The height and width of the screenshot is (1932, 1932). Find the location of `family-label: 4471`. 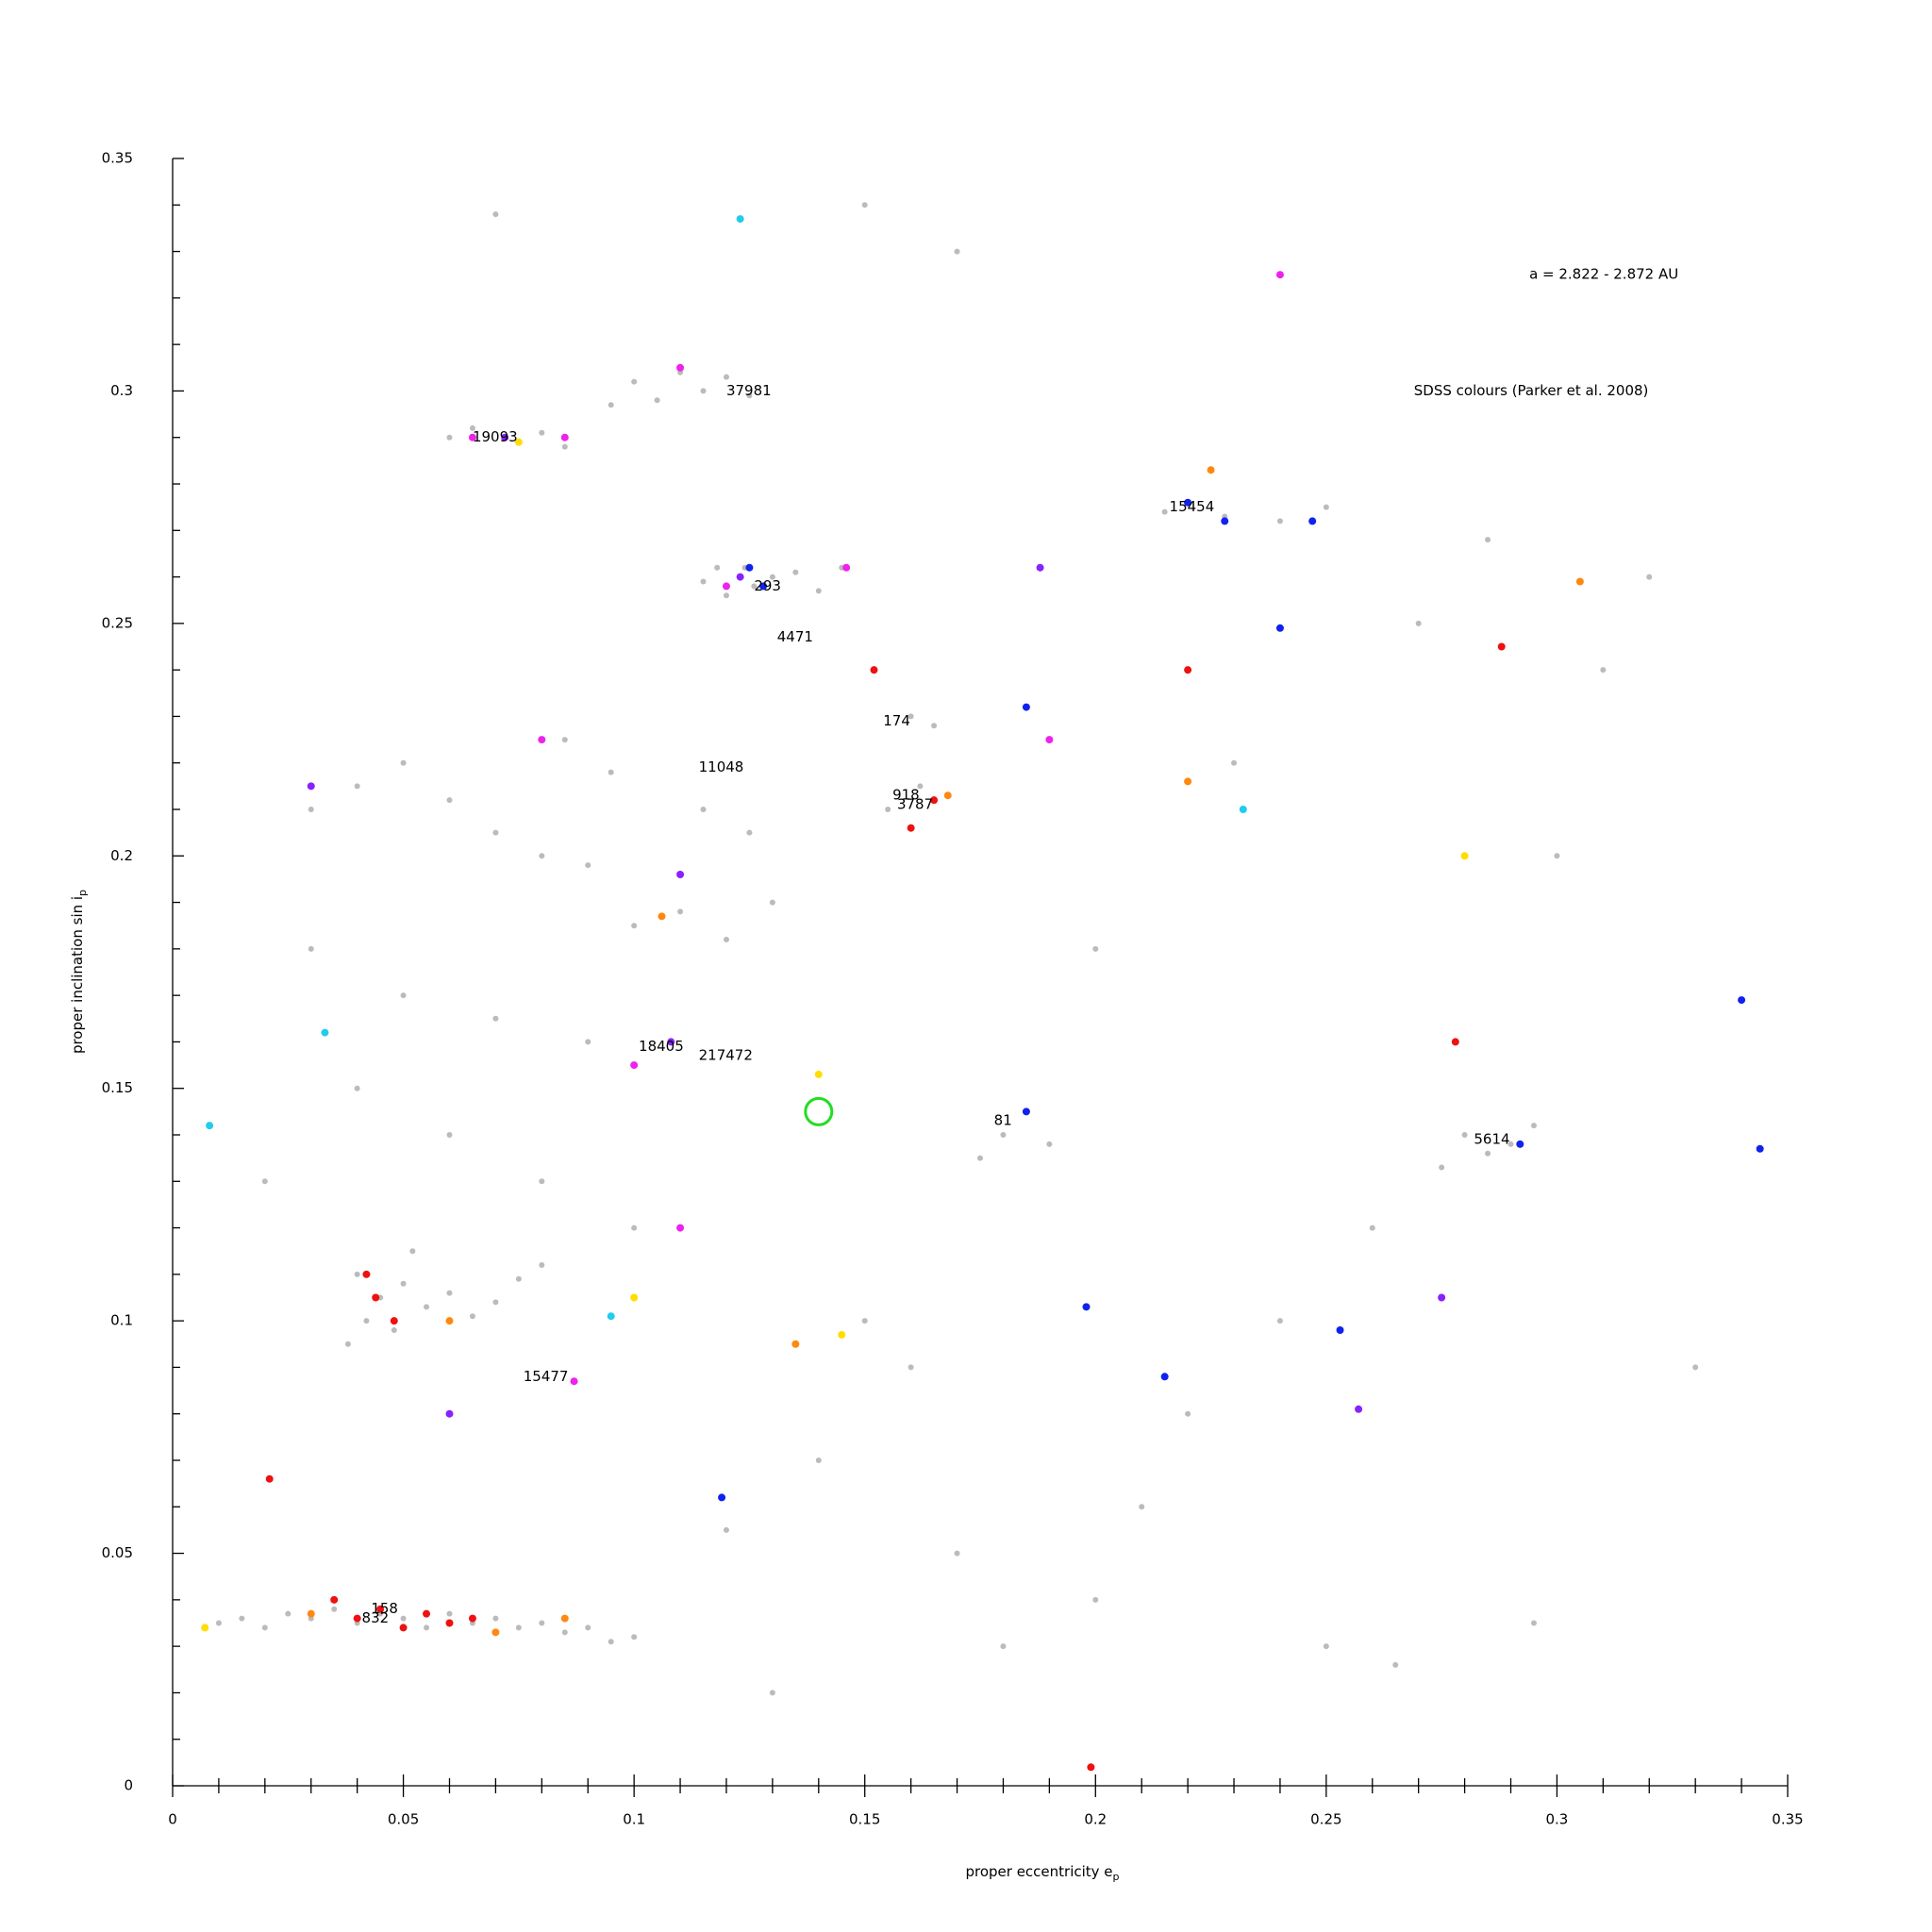

family-label: 4471 is located at coordinates (795, 637).